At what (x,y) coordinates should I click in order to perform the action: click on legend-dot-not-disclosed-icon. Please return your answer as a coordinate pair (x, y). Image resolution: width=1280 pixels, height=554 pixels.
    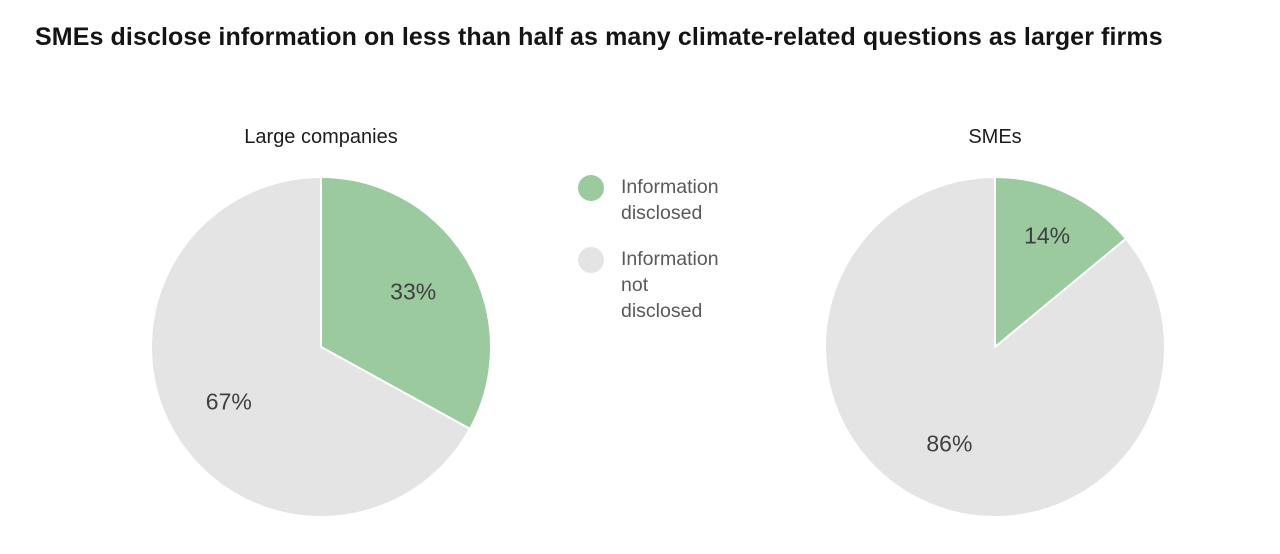
    Looking at the image, I should click on (591, 260).